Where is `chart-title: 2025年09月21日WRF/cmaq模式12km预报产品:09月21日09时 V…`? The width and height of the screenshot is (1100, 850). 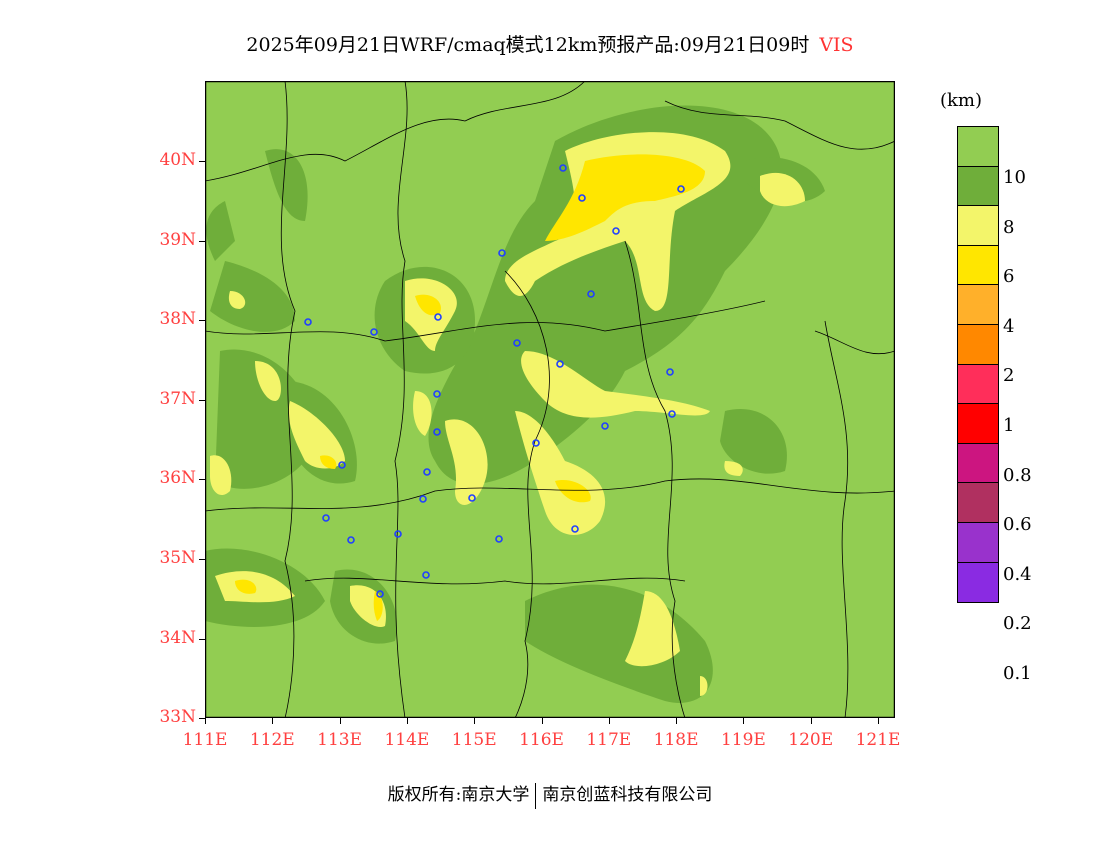
chart-title: 2025年09月21日WRF/cmaq模式12km预报产品:09月21日09时 V… is located at coordinates (550, 43).